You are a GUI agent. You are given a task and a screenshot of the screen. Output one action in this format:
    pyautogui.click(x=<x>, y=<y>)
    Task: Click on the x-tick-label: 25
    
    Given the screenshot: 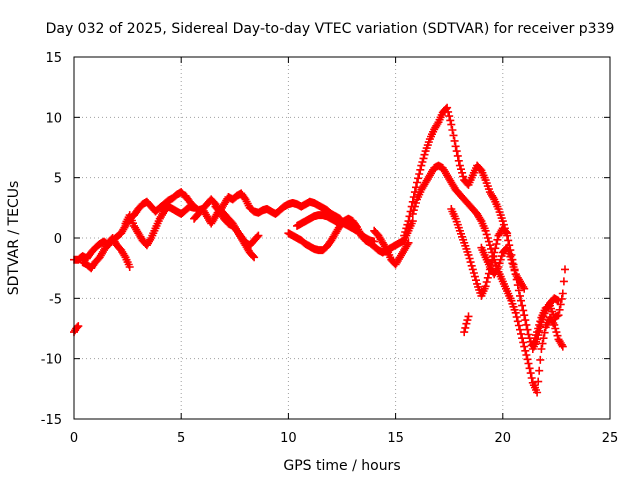 What is the action you would take?
    pyautogui.click(x=610, y=438)
    